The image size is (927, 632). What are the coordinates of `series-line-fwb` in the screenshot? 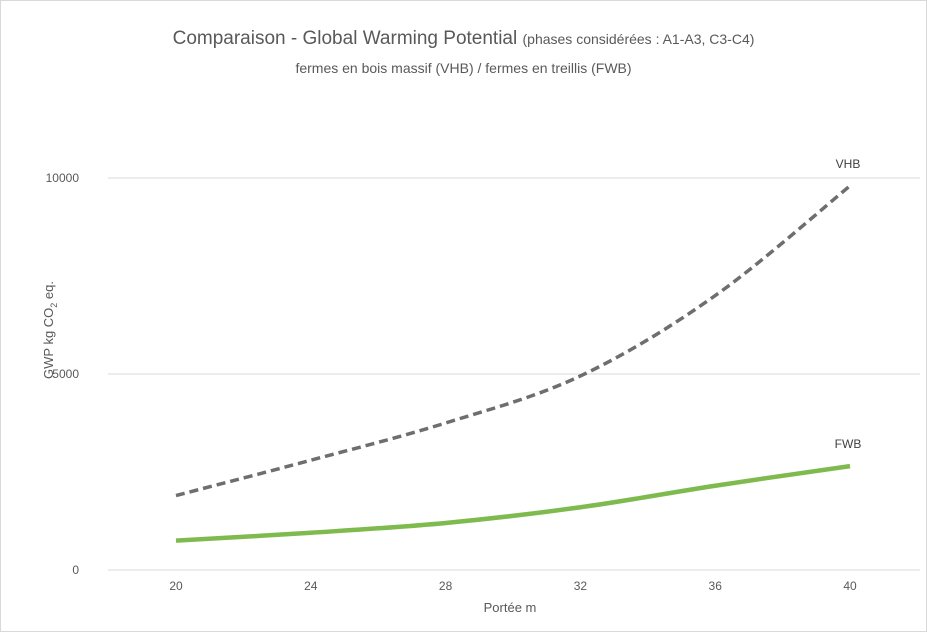 It's located at (513, 503).